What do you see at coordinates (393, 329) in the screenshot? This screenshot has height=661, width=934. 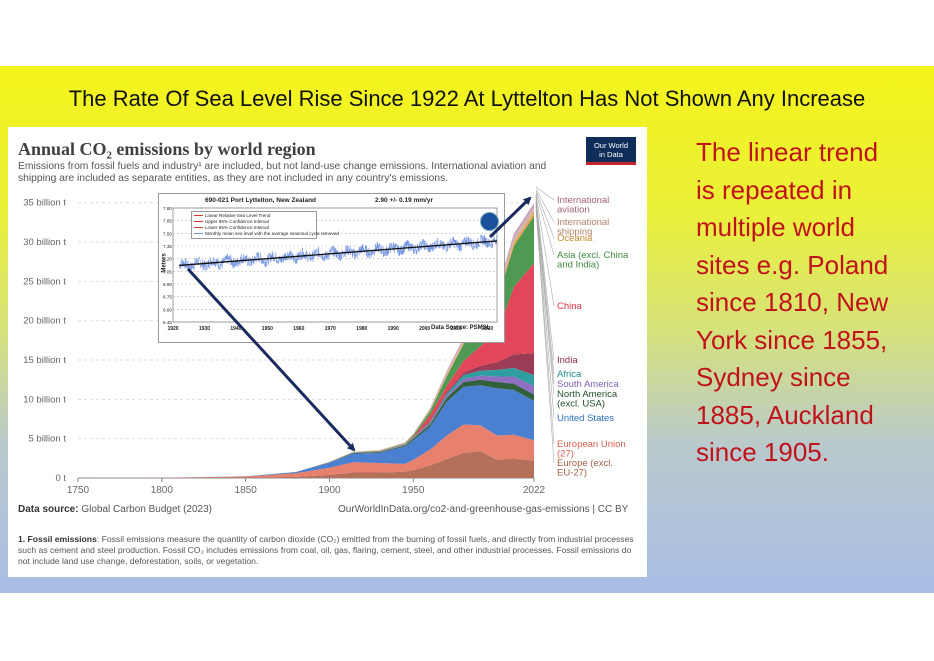 I see `inset-x-tick: 1990` at bounding box center [393, 329].